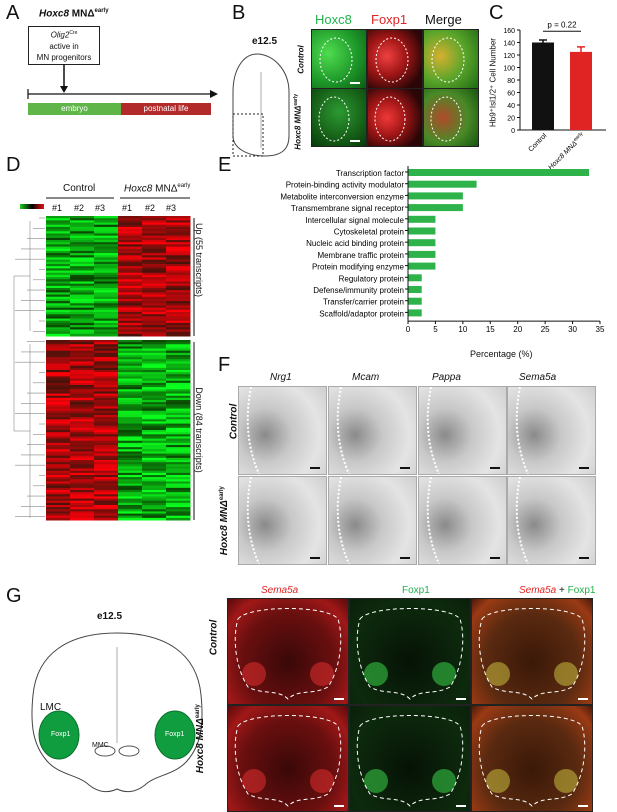 This screenshot has height=812, width=617. Describe the element at coordinates (532, 651) in the screenshot. I see `fluor-control-merge` at that location.